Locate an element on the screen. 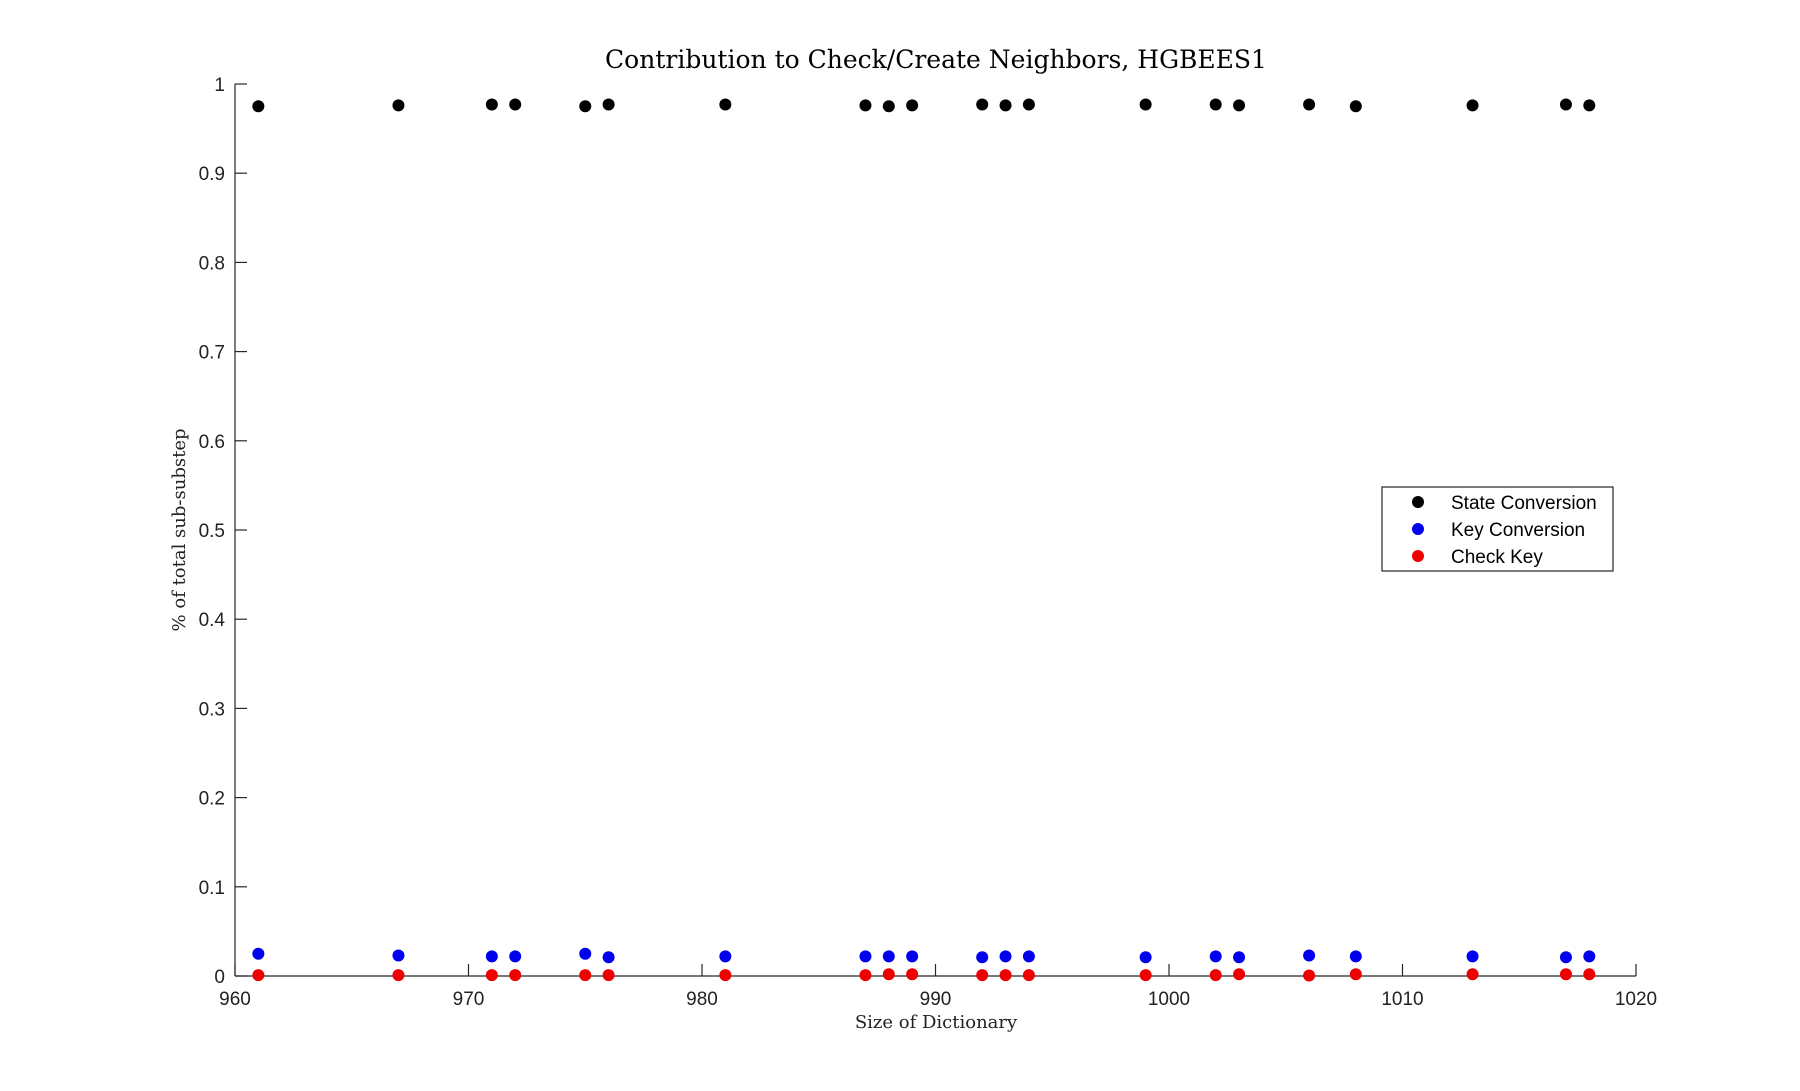 The width and height of the screenshot is (1800, 1091). y-axis-label: % of total sub-substep is located at coordinates (179, 530).